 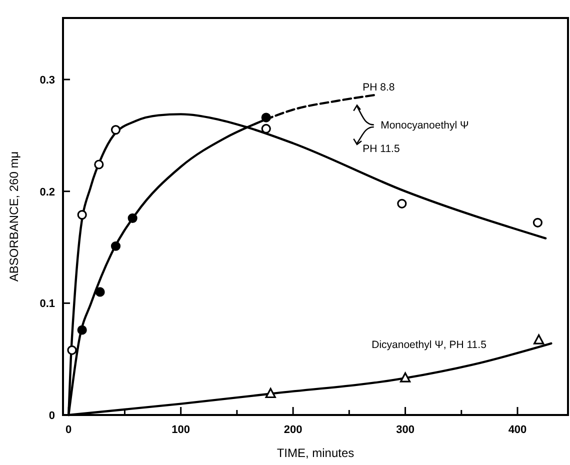 I want to click on annotation: Monocyanoethyl Ψ, so click(x=424, y=126).